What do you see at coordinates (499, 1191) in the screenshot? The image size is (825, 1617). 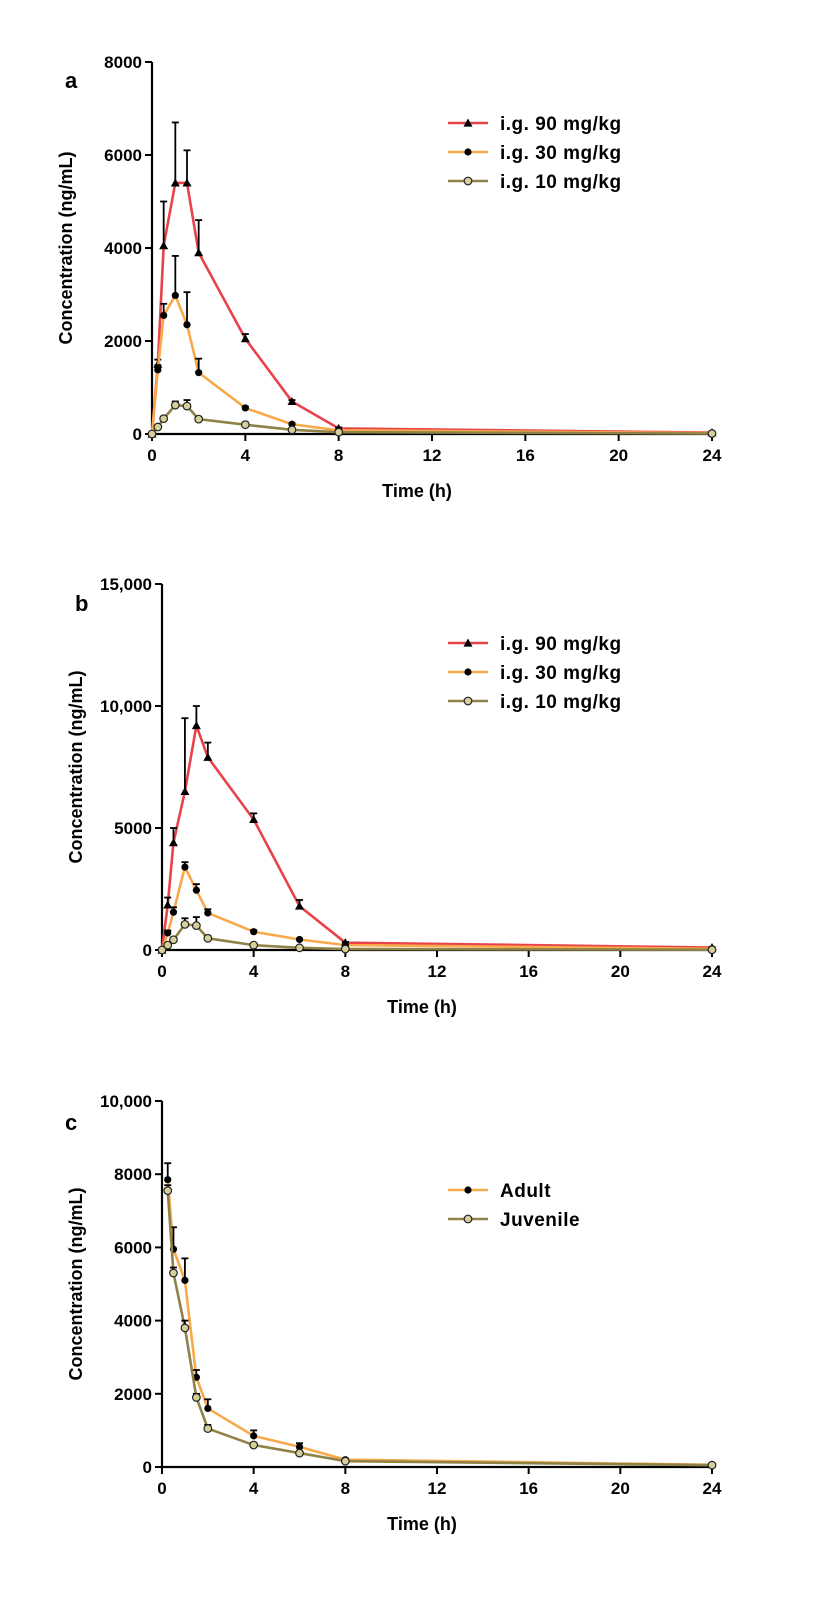 I see `legend-entry: Adult` at bounding box center [499, 1191].